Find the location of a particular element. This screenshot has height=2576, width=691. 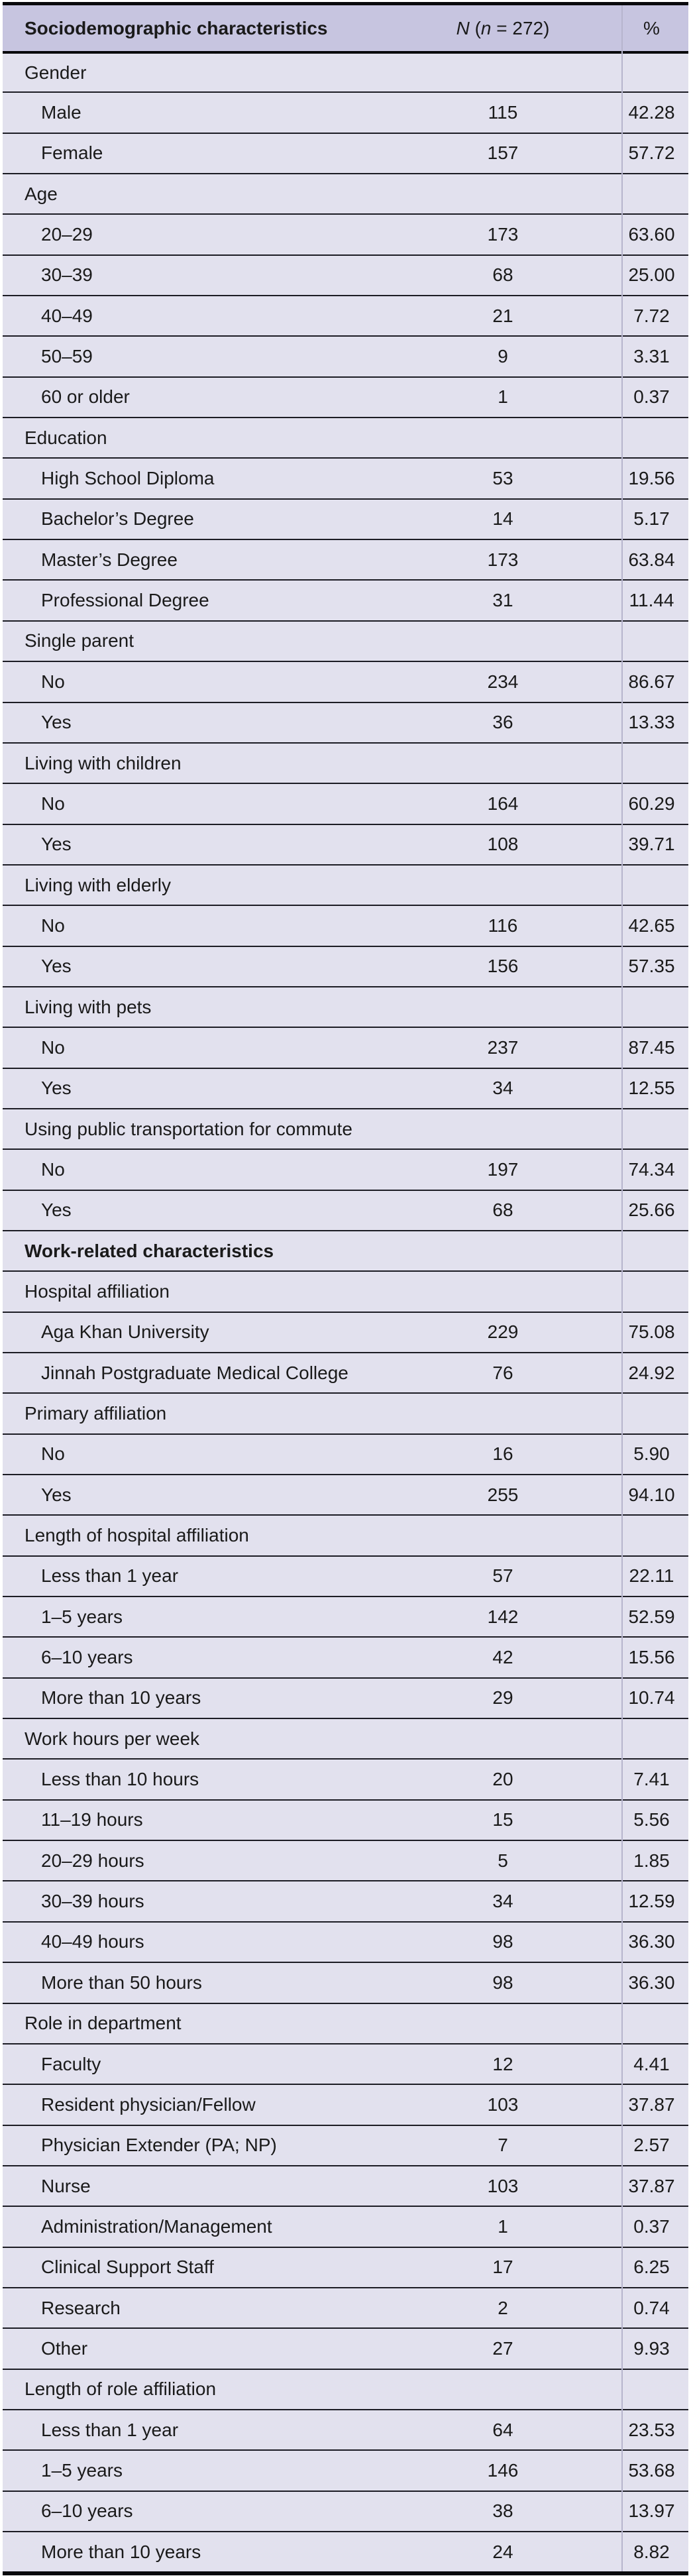

table-row: 20–29 173 63.60 is located at coordinates (345, 234).